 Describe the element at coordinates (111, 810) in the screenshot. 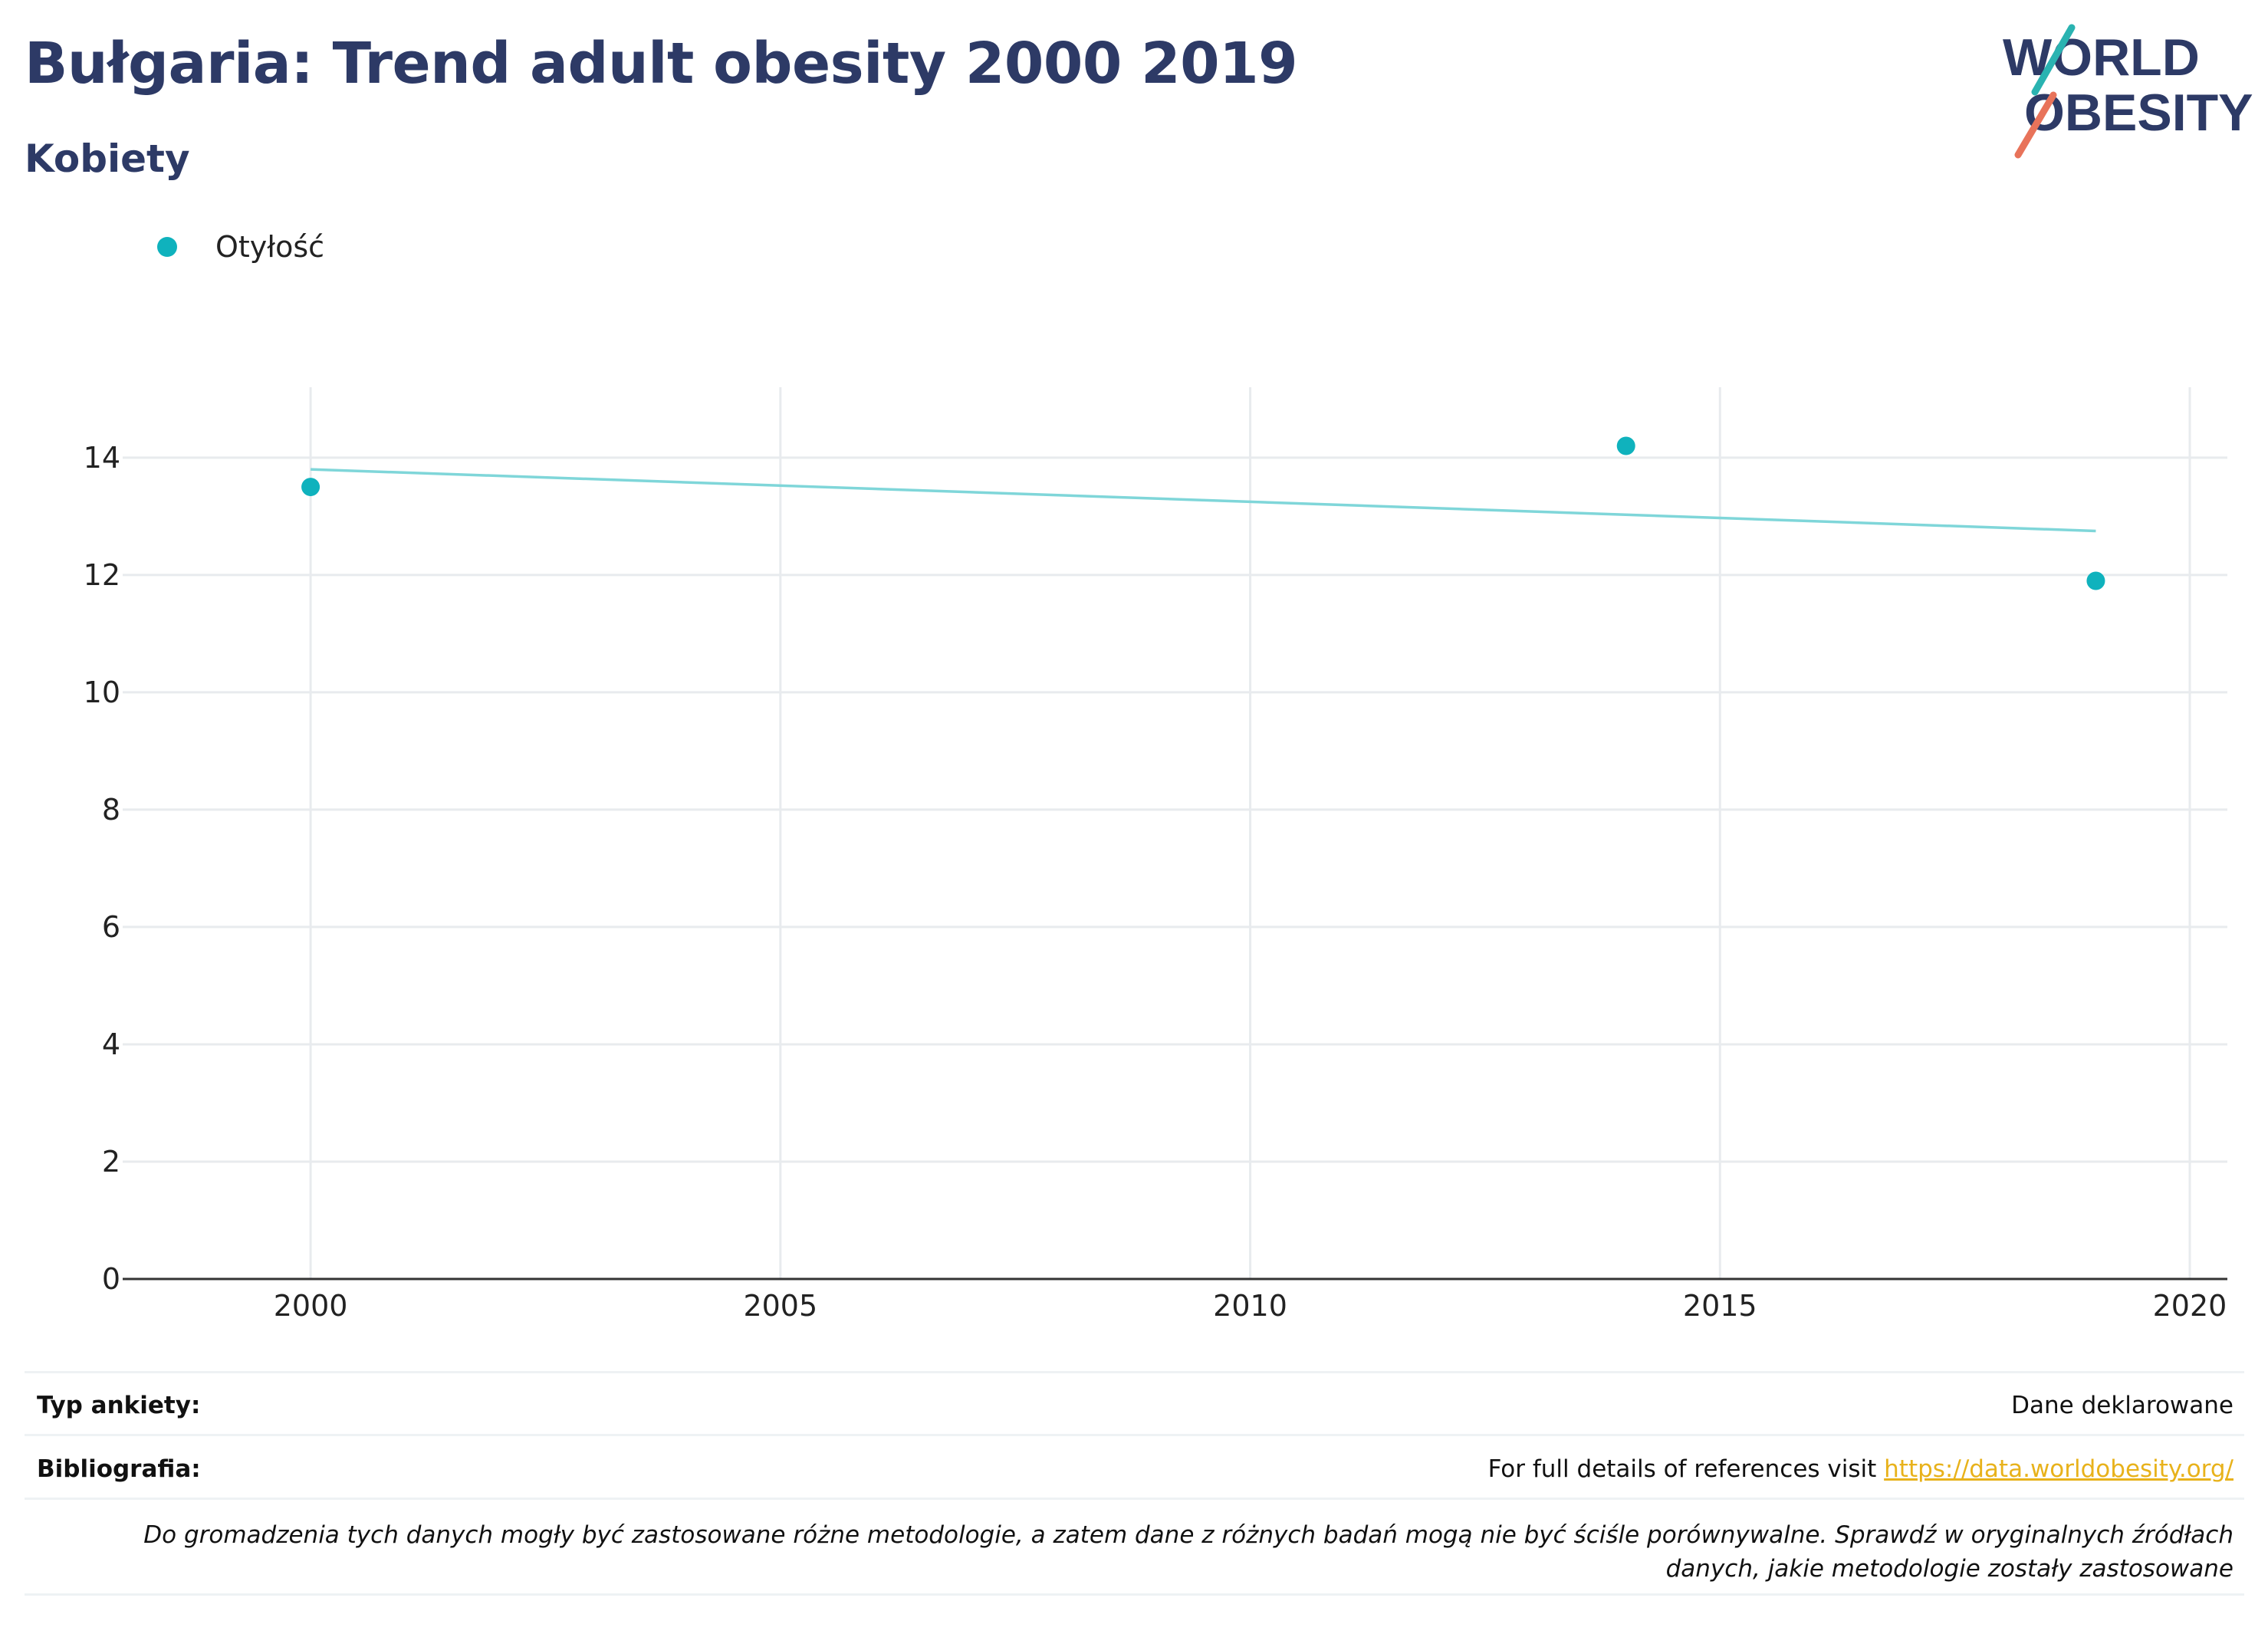

I see `y-tick-label: 8` at that location.